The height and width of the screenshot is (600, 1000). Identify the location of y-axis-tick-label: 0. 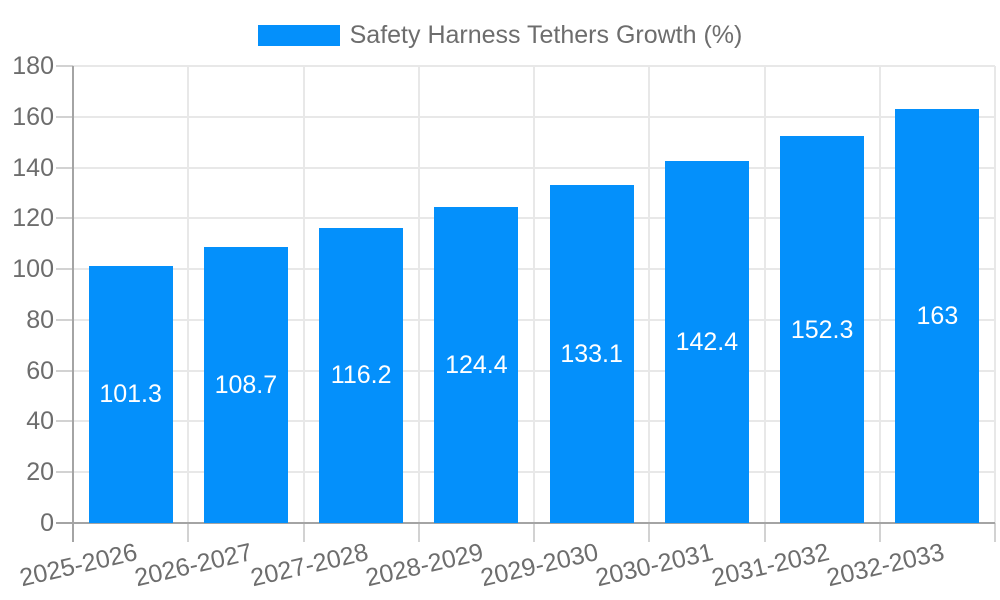
(47, 523).